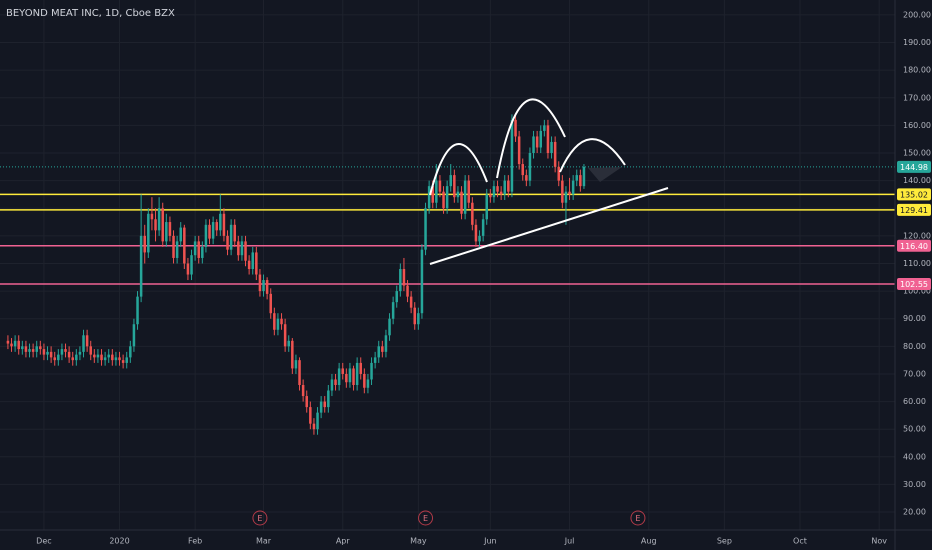 This screenshot has width=932, height=550. What do you see at coordinates (605, 174) in the screenshot?
I see `shade` at bounding box center [605, 174].